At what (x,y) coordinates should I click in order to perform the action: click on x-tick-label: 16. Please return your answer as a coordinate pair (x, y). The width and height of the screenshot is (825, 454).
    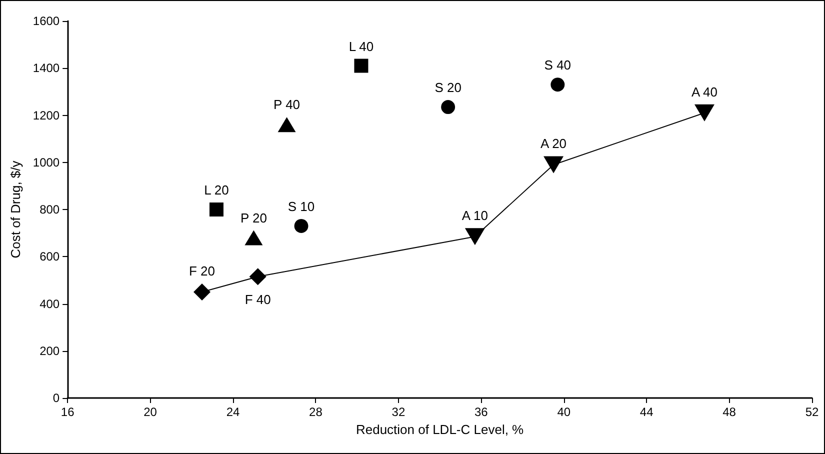
    Looking at the image, I should click on (67, 412).